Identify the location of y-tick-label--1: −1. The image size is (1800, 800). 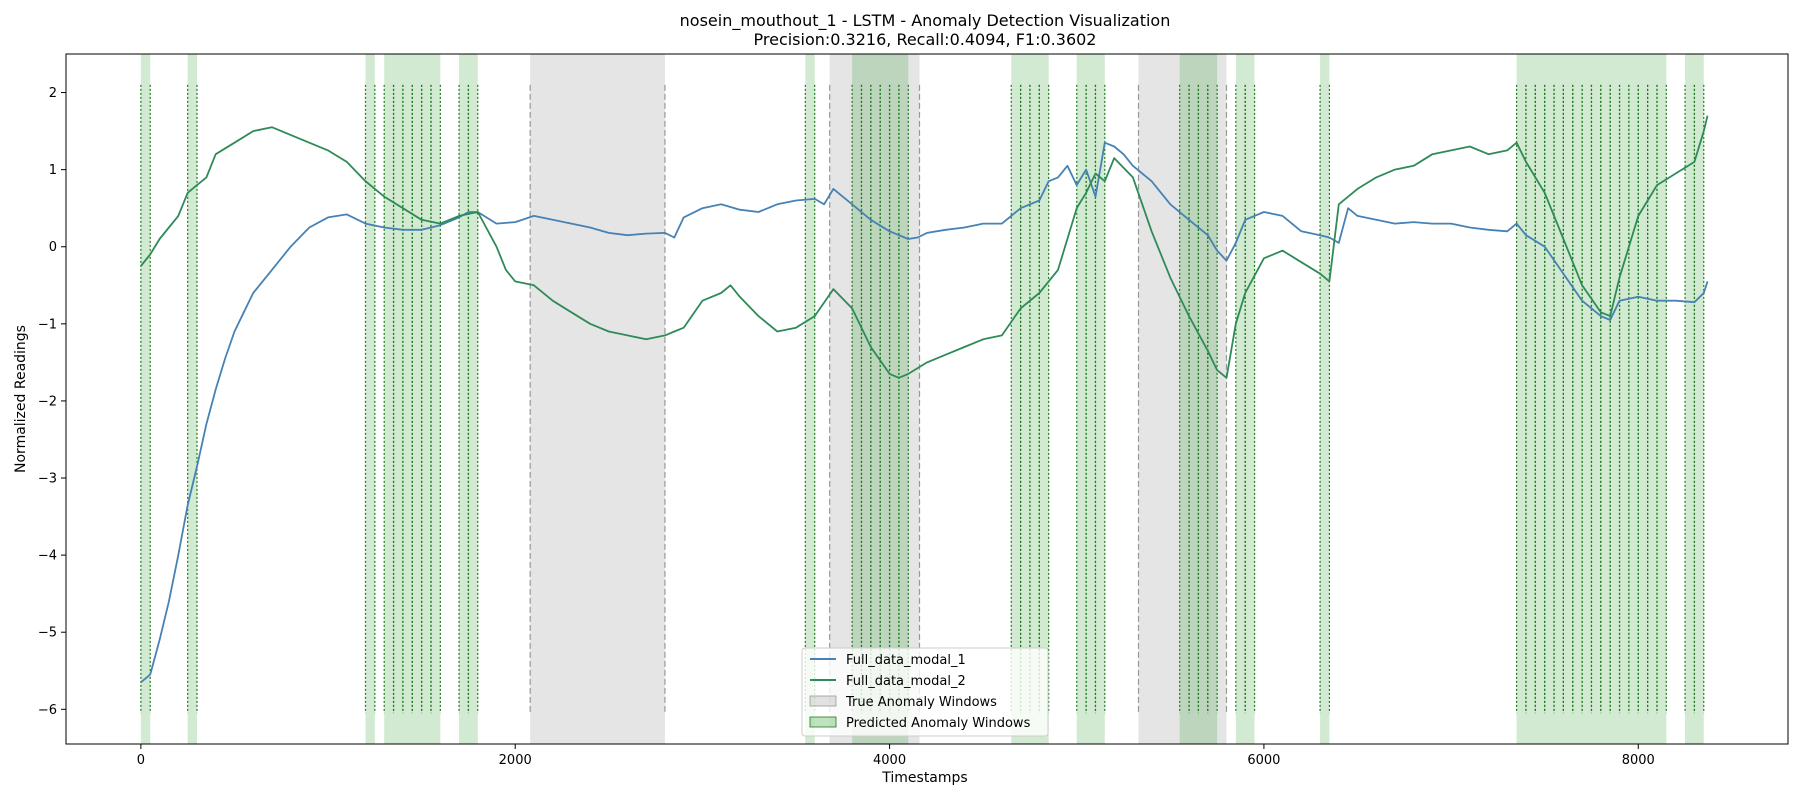
(47, 324).